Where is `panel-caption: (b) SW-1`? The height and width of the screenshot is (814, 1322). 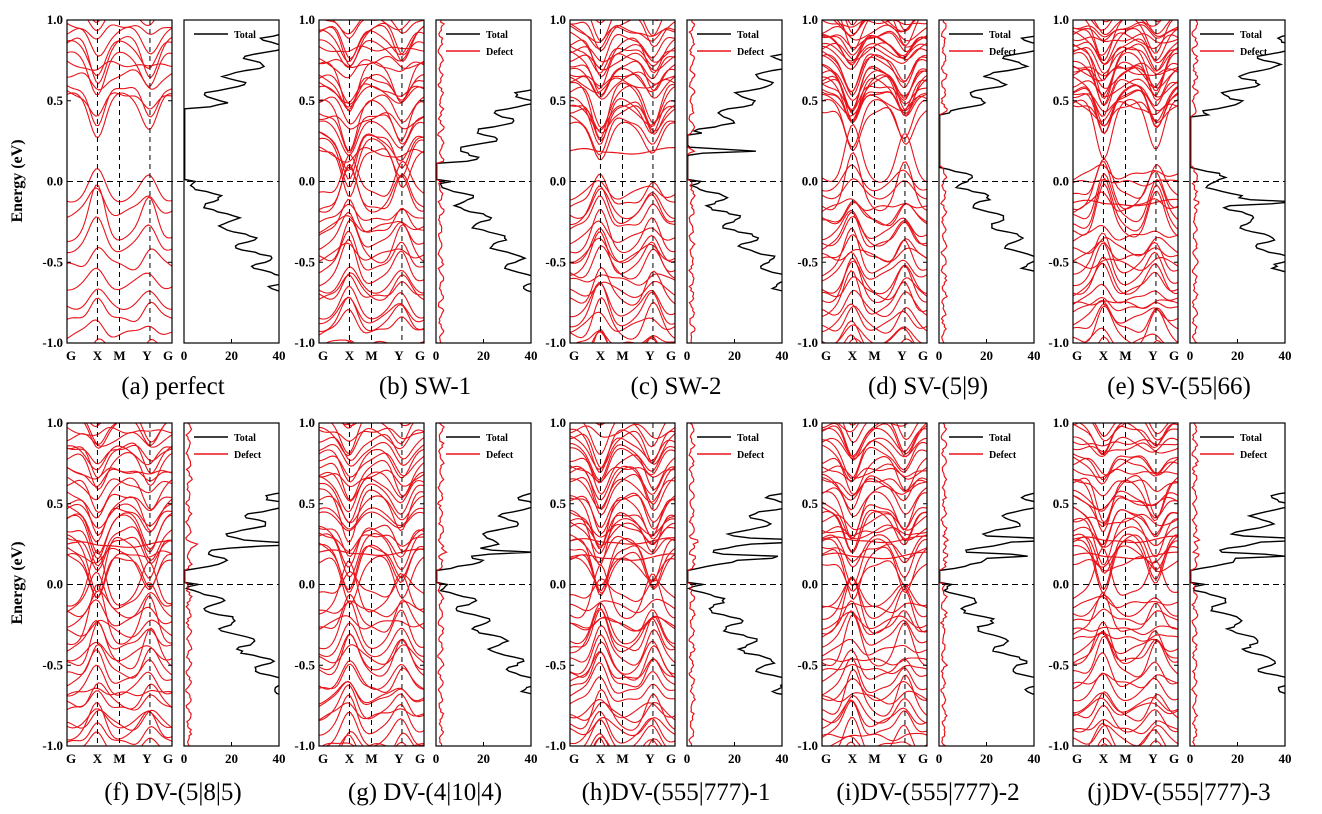
panel-caption: (b) SW-1 is located at coordinates (425, 386).